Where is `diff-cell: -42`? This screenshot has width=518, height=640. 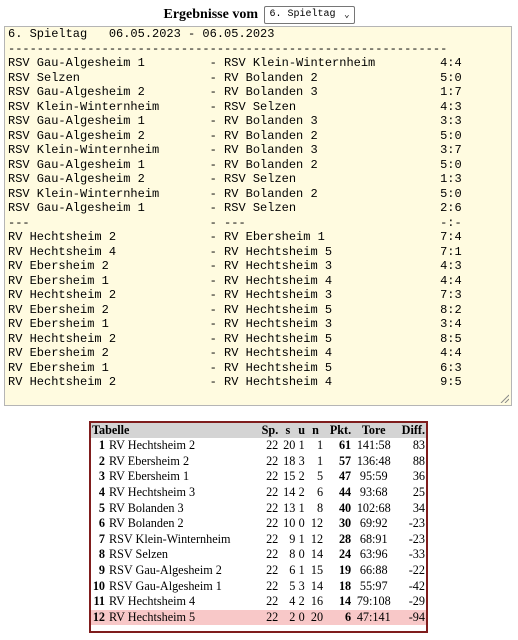 diff-cell: -42 is located at coordinates (416, 585).